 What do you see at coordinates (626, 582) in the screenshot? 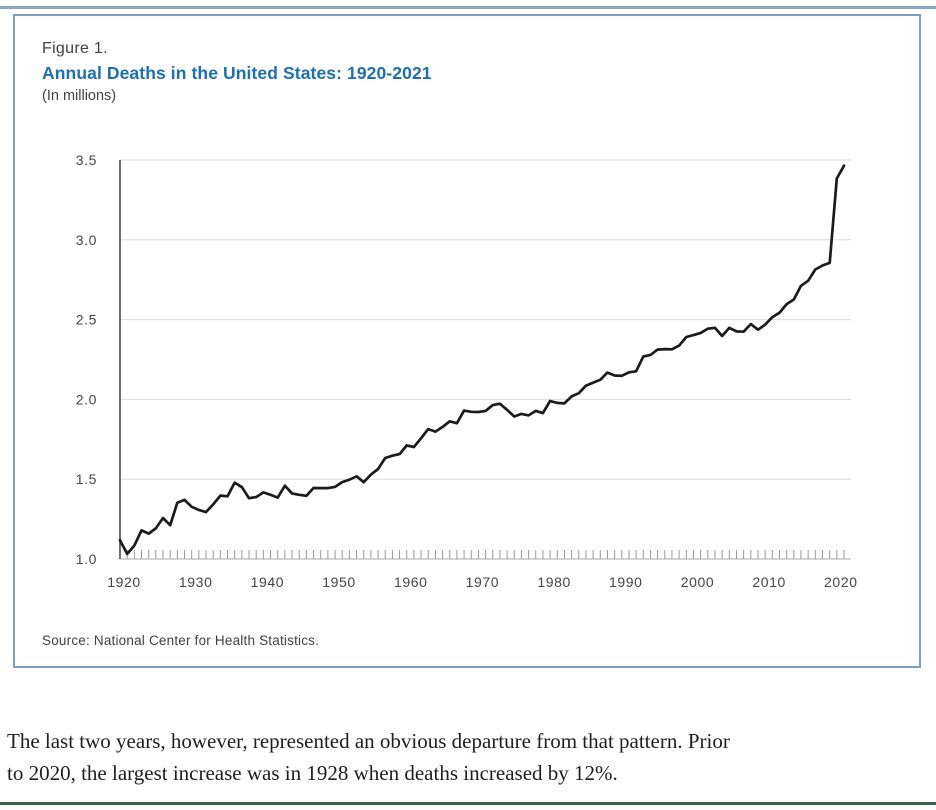
I see `x-axis-tick-label: 1990` at bounding box center [626, 582].